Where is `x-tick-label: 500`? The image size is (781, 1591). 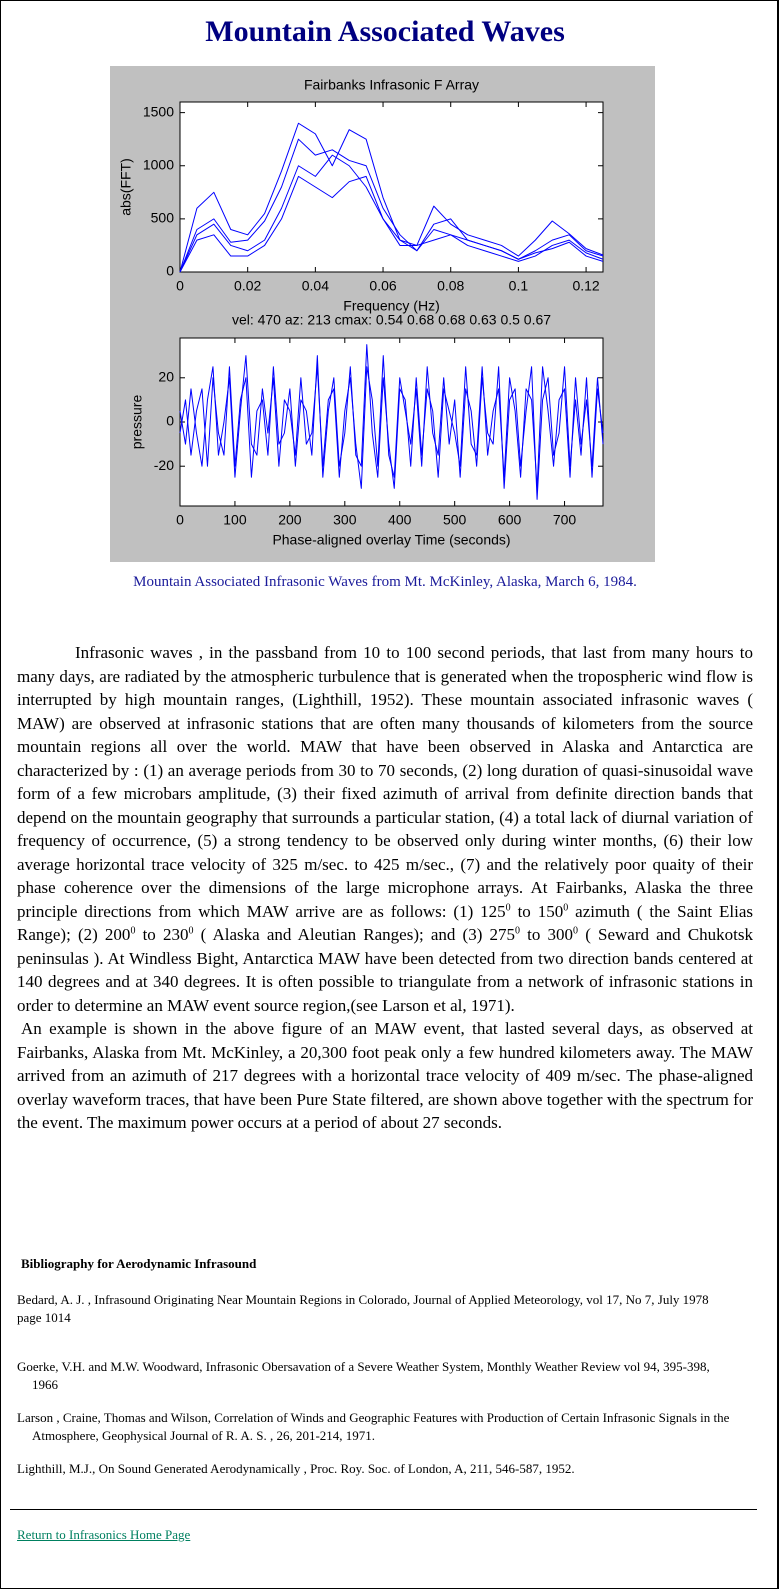 x-tick-label: 500 is located at coordinates (455, 520).